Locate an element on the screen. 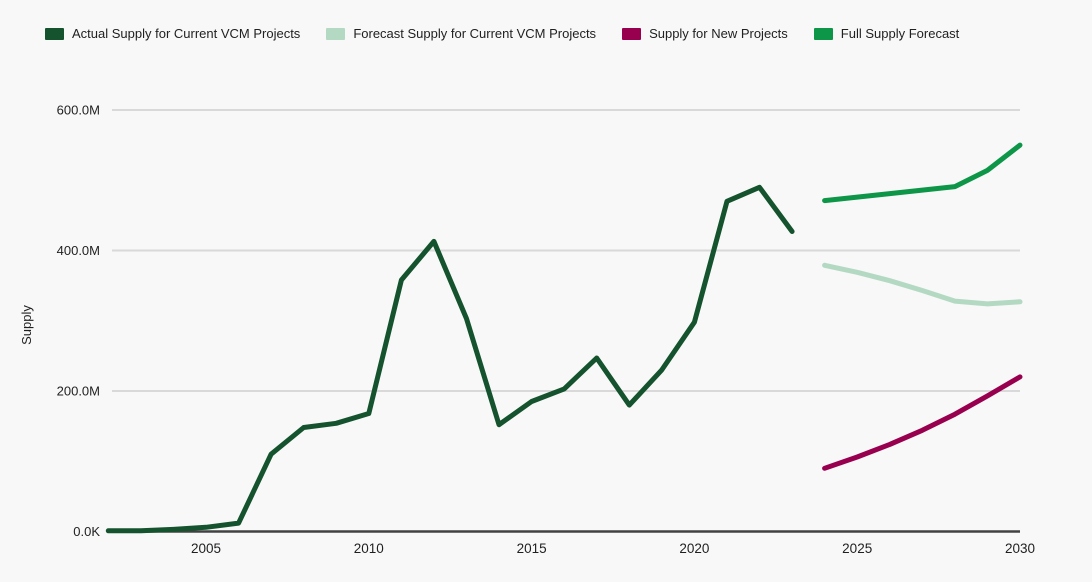  legend-label: Supply for New Projects is located at coordinates (718, 33).